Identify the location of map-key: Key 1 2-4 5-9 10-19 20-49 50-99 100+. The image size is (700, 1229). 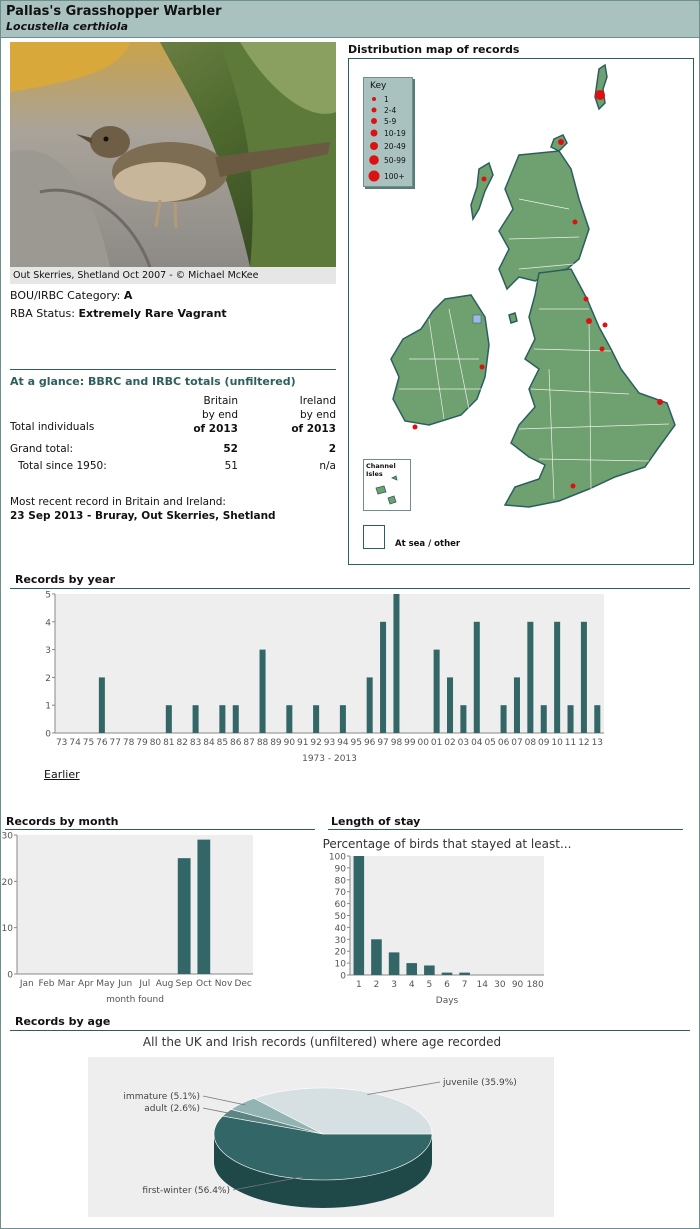
(388, 132).